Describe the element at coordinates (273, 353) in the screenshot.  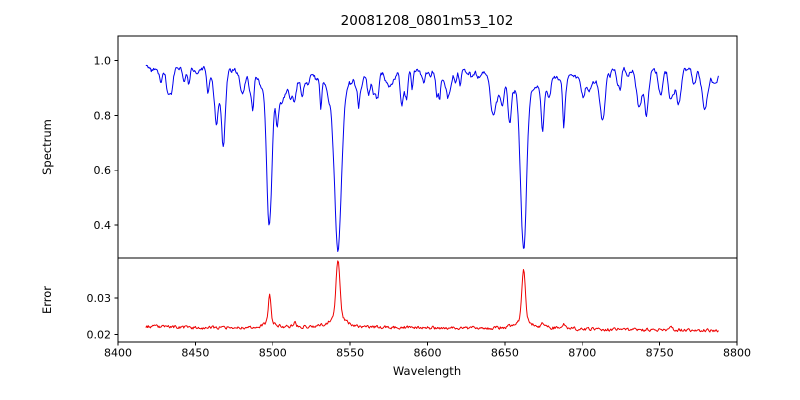
I see `x-tick-label: 8500` at that location.